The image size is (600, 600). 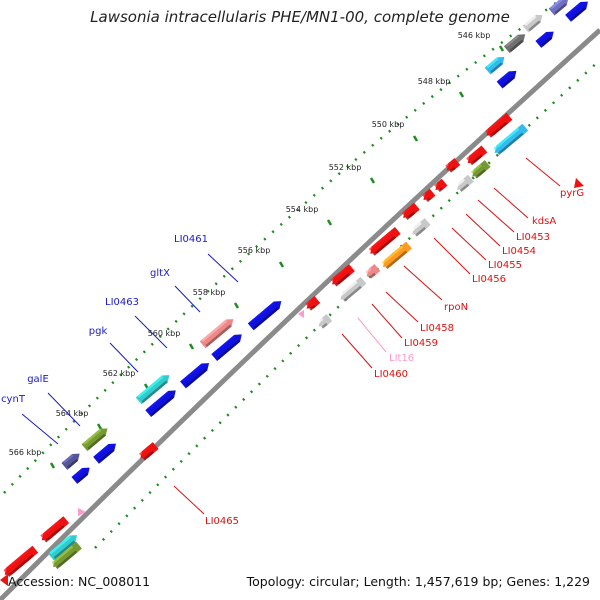 I want to click on gene-label: LI0454, so click(x=519, y=251).